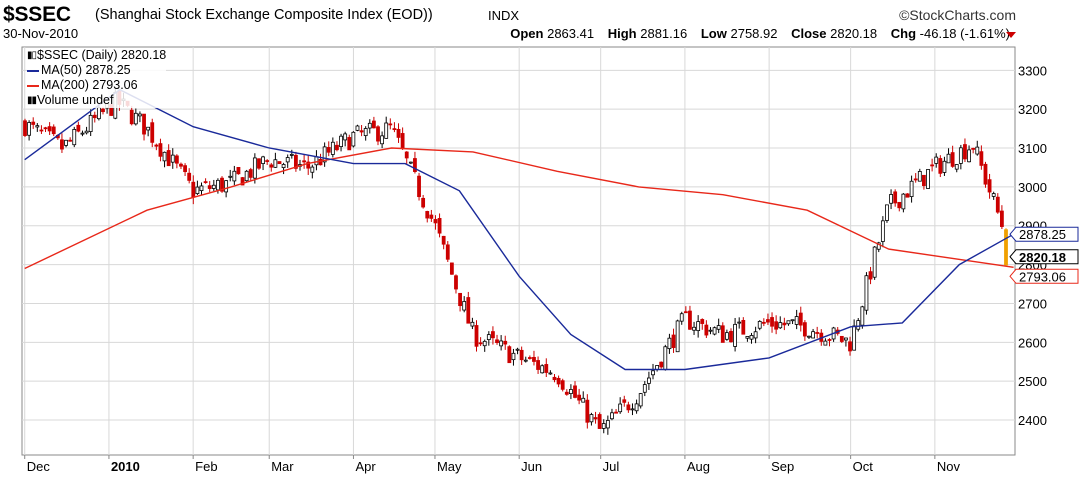  Describe the element at coordinates (964, 33) in the screenshot. I see `chg-value: -46.18 (-1.61%)` at that location.